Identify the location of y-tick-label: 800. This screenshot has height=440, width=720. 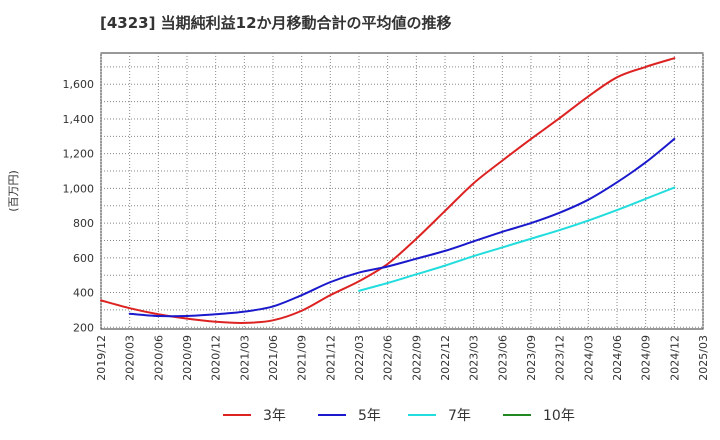
(83, 223).